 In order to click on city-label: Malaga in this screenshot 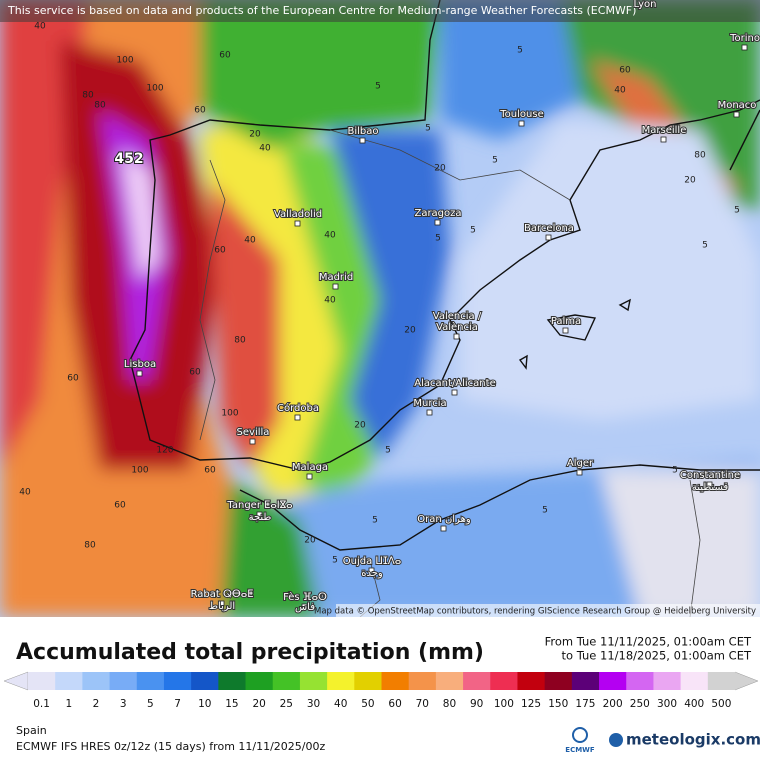, I will do `click(310, 467)`.